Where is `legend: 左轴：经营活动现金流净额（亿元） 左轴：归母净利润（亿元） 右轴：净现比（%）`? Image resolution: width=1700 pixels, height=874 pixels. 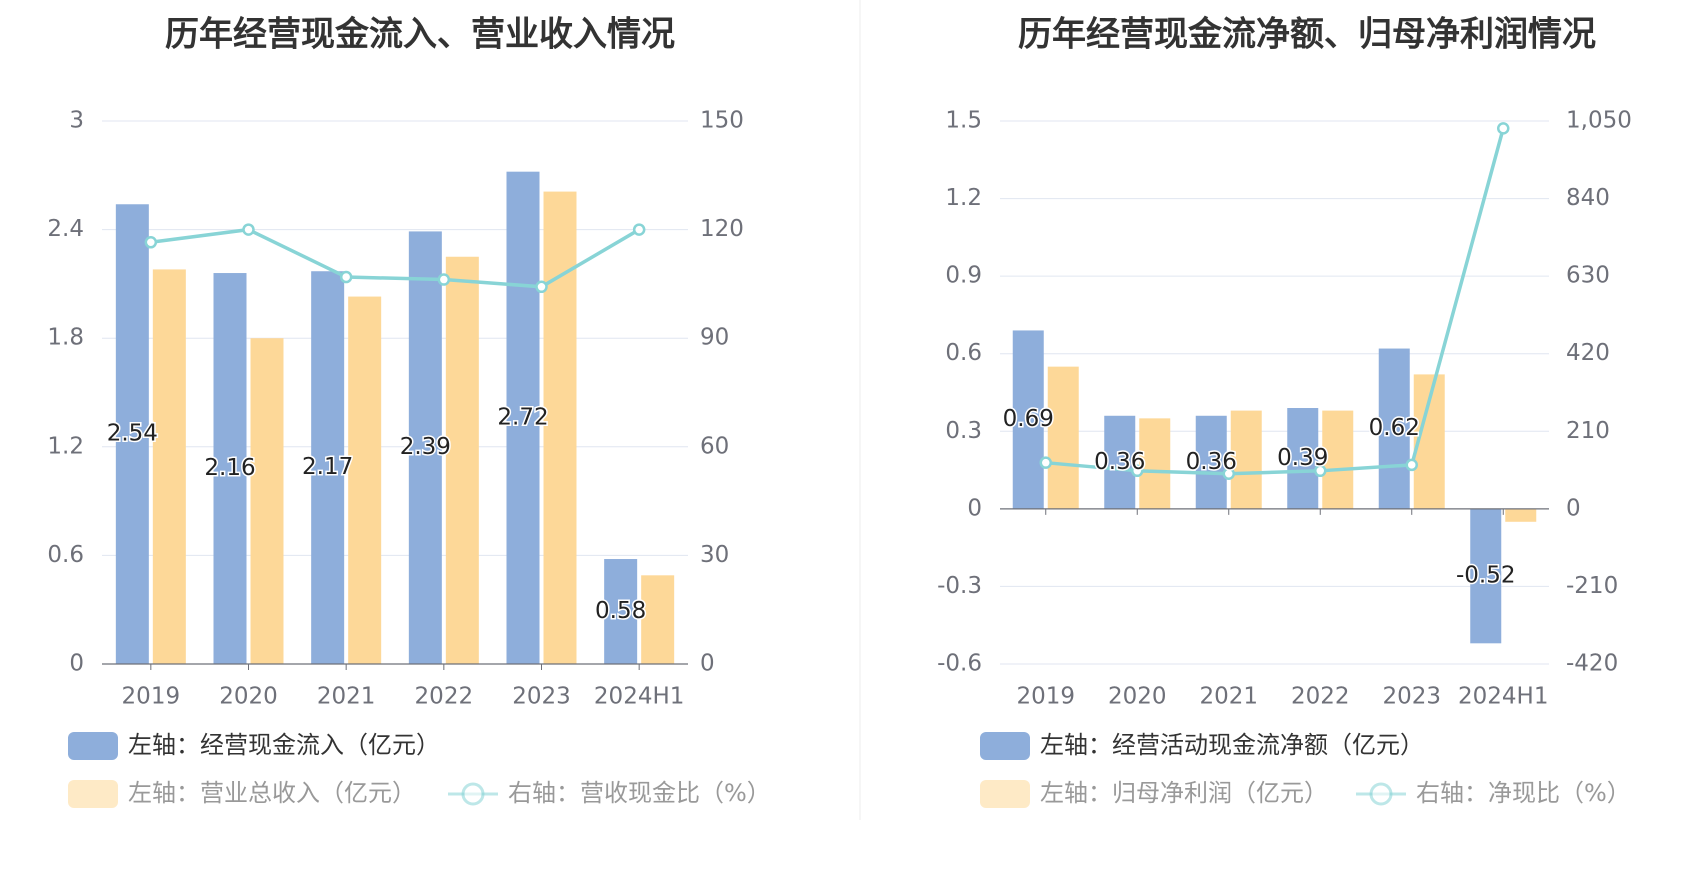 legend: 左轴：经营活动现金流净额（亿元） 左轴：归母净利润（亿元） 右轴：净现比（%） is located at coordinates (1305, 769).